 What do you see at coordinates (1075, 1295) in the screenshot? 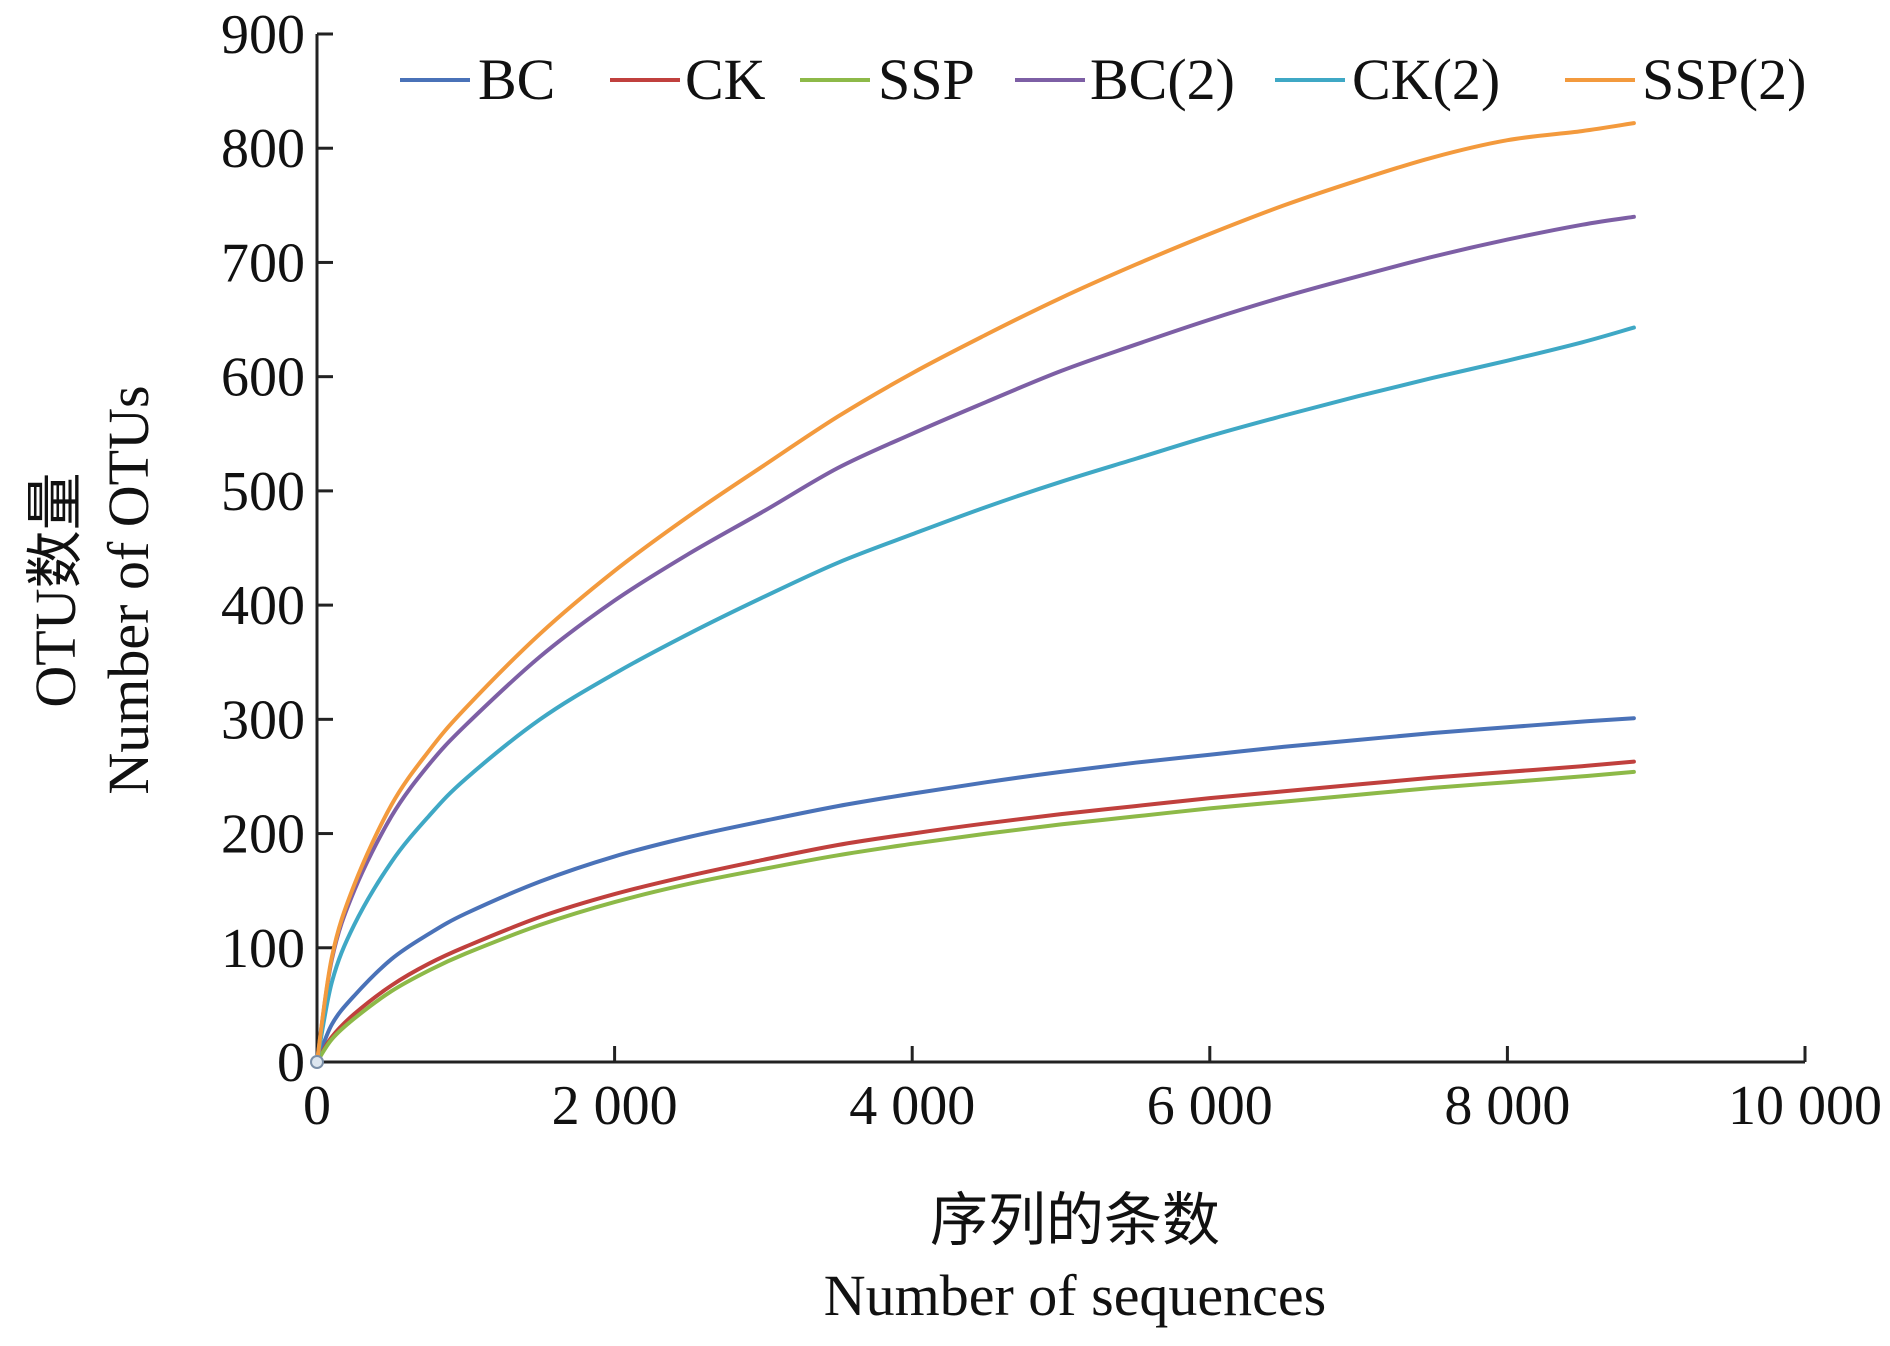
I see `x-axis-title: Number of sequences` at bounding box center [1075, 1295].